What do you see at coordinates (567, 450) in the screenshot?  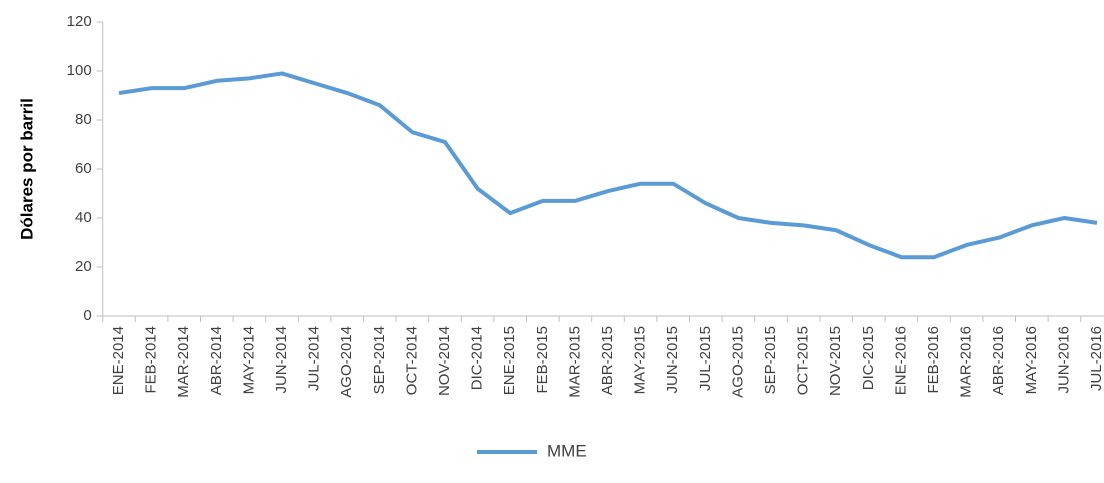 I see `legend-label: MME` at bounding box center [567, 450].